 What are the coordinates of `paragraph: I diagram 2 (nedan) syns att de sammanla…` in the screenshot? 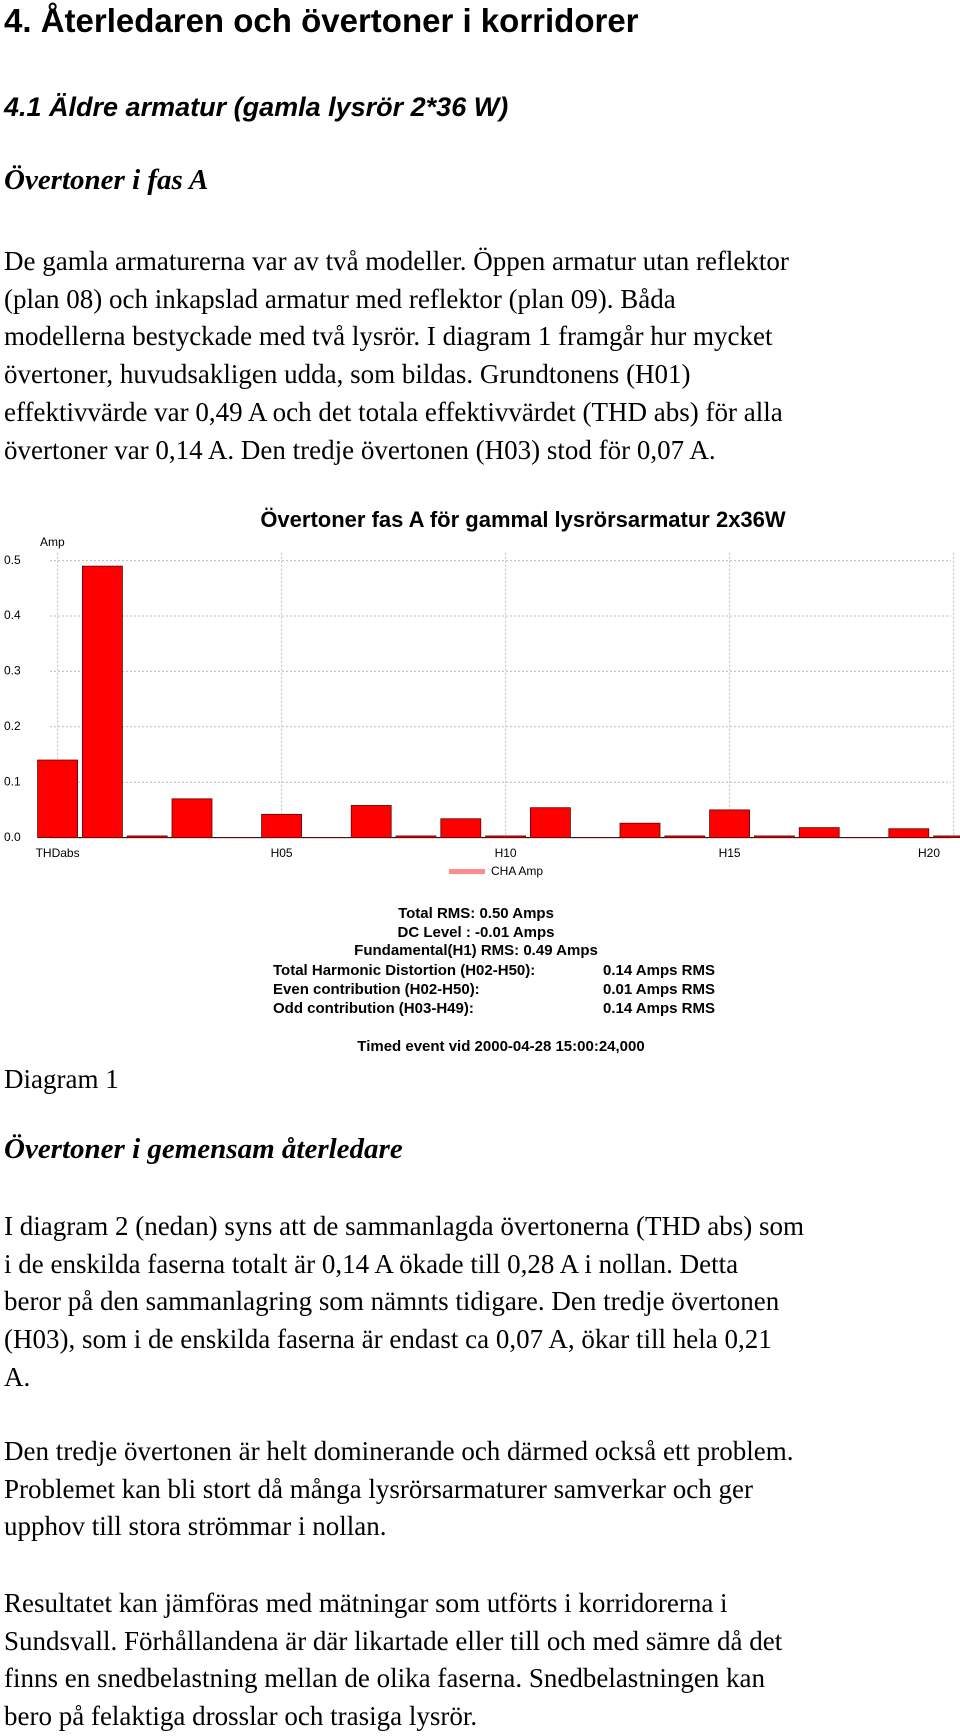 It's located at (404, 1302).